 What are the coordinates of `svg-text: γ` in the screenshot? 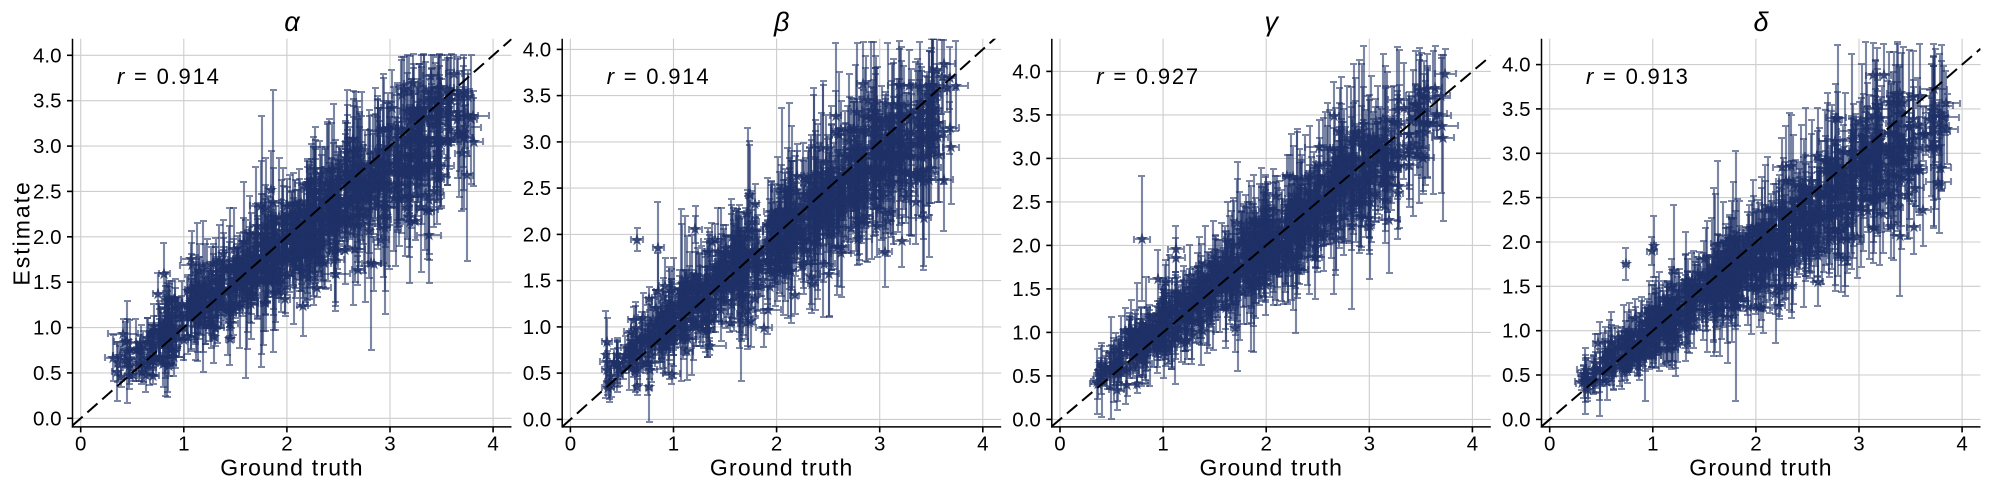 It's located at (1272, 22).